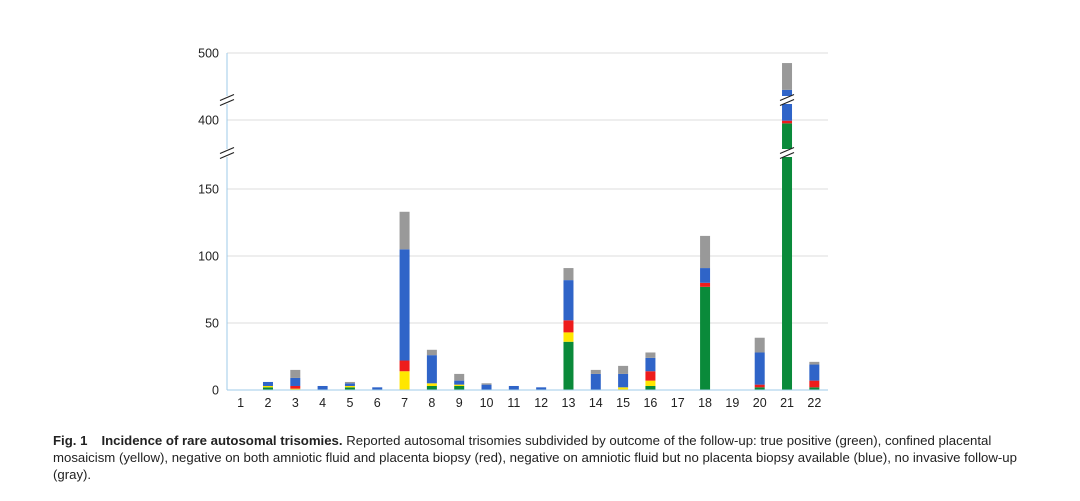  I want to click on bar-21-negative_both, so click(787, 122).